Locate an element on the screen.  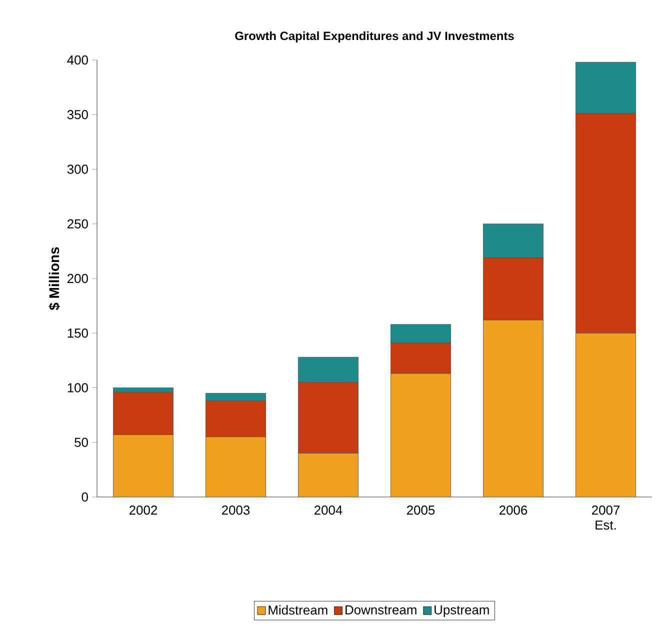
y-tick-label: 50 is located at coordinates (81, 442).